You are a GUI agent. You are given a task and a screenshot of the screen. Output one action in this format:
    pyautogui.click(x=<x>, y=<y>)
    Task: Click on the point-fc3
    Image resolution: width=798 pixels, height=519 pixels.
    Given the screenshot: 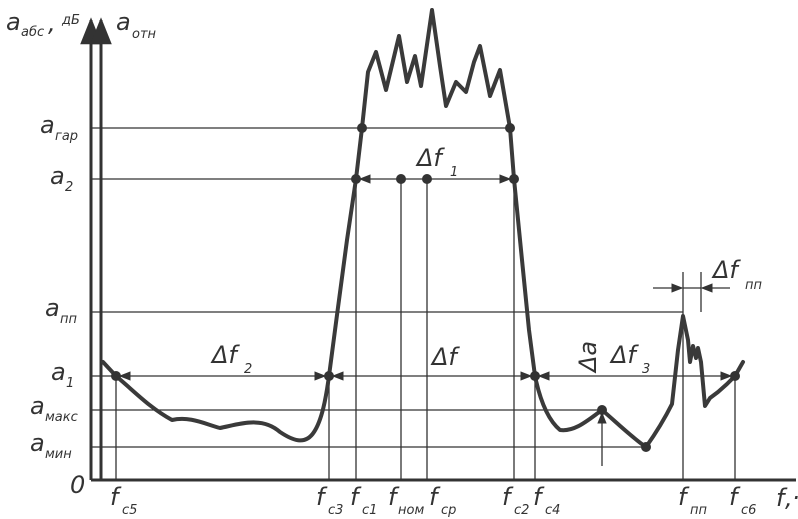 What is the action you would take?
    pyautogui.click(x=329, y=376)
    